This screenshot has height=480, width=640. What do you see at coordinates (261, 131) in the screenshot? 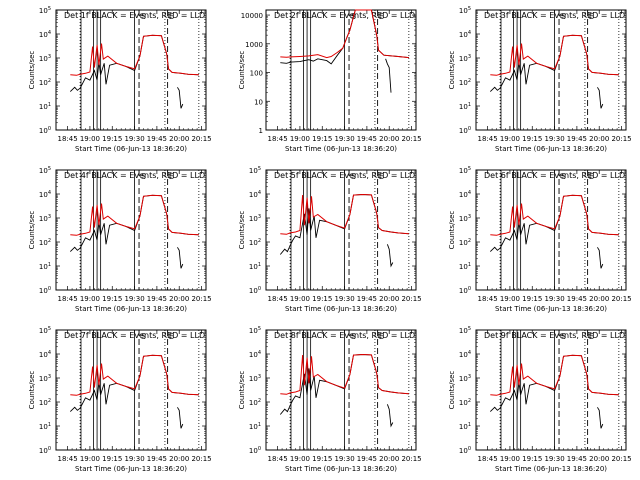
I see `y-tick-label: 1` at bounding box center [261, 131].